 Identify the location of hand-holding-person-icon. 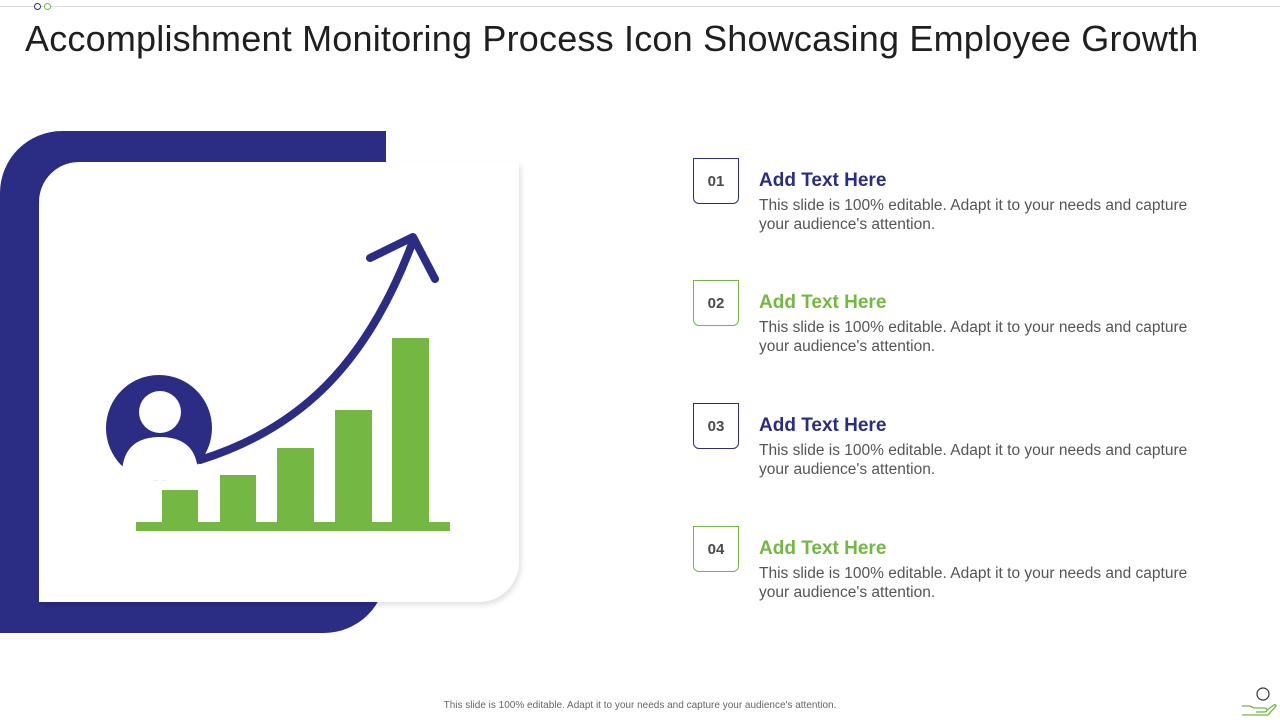
(1259, 701).